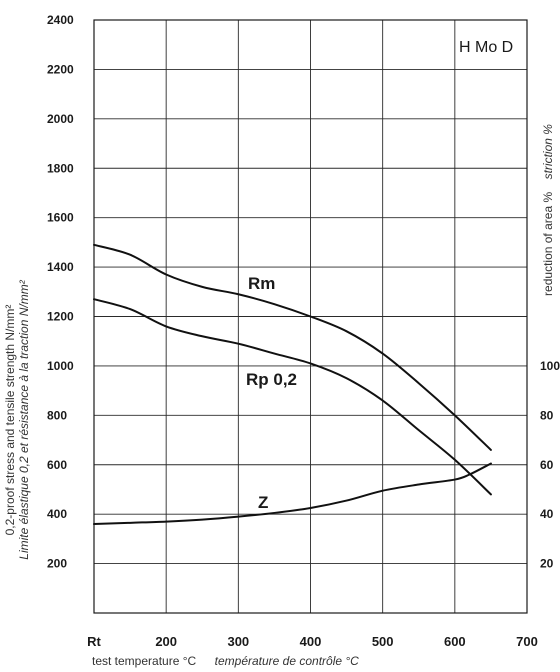 This screenshot has width=560, height=672. Describe the element at coordinates (60, 119) in the screenshot. I see `y-tick-label: 2000` at that location.